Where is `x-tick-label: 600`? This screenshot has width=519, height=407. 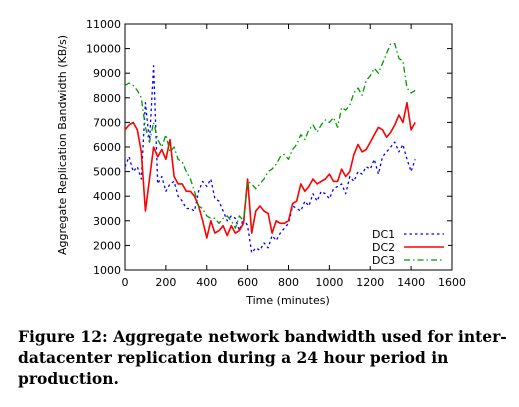
x-tick-label: 600 is located at coordinates (247, 282).